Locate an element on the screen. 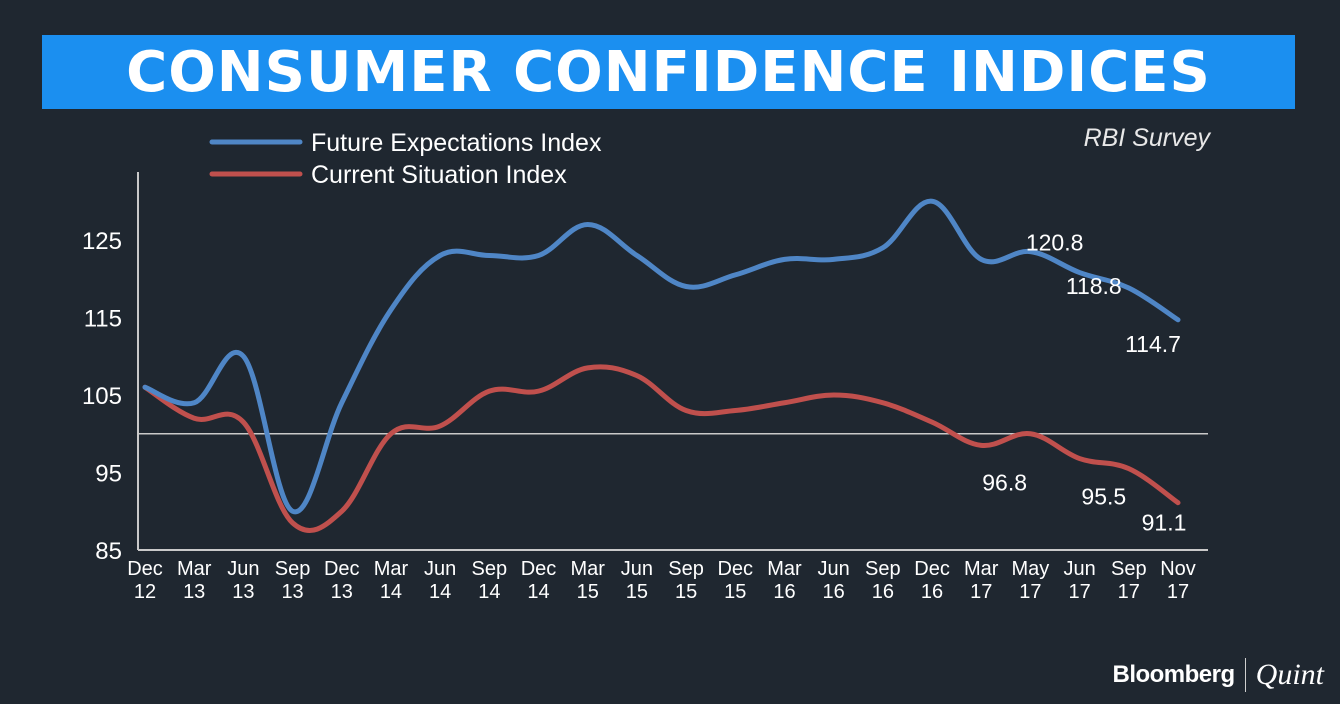  data-label: 95.5 is located at coordinates (1103, 497).